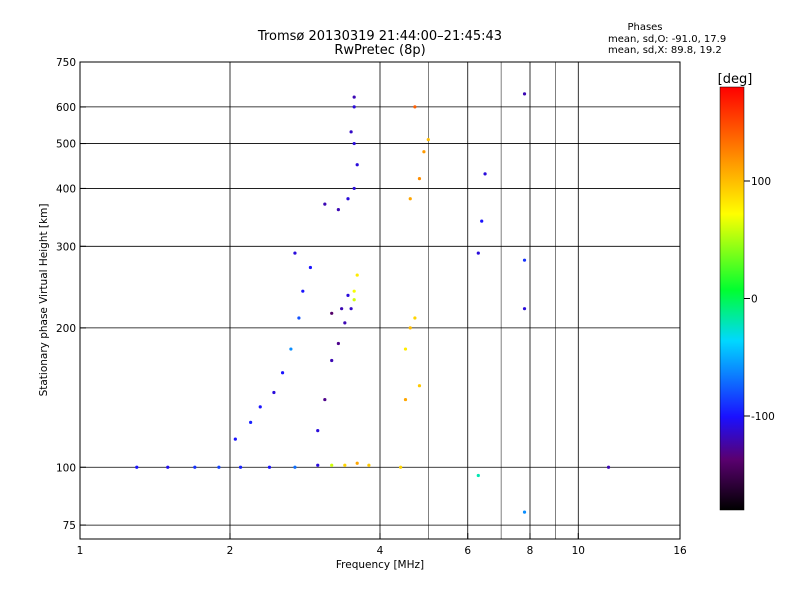  What do you see at coordinates (44, 300) in the screenshot?
I see `y-axis-label: Stationary phase Virtual Height [km]` at bounding box center [44, 300].